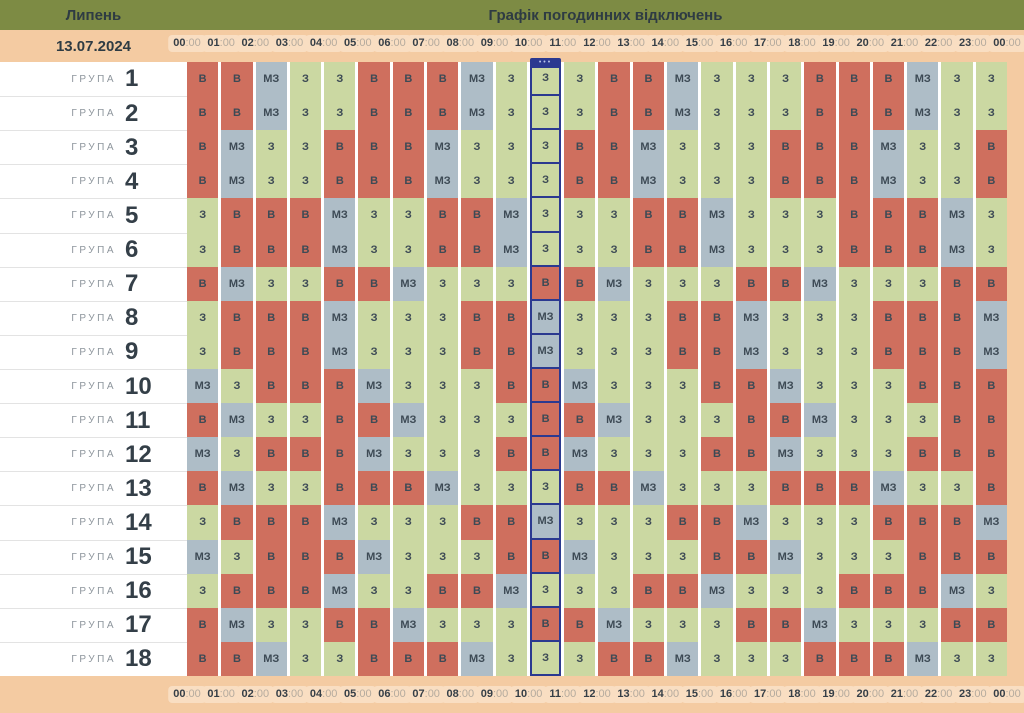 The width and height of the screenshot is (1024, 713). Describe the element at coordinates (545, 63) in the screenshot. I see `current-hour-marker: •••` at that location.